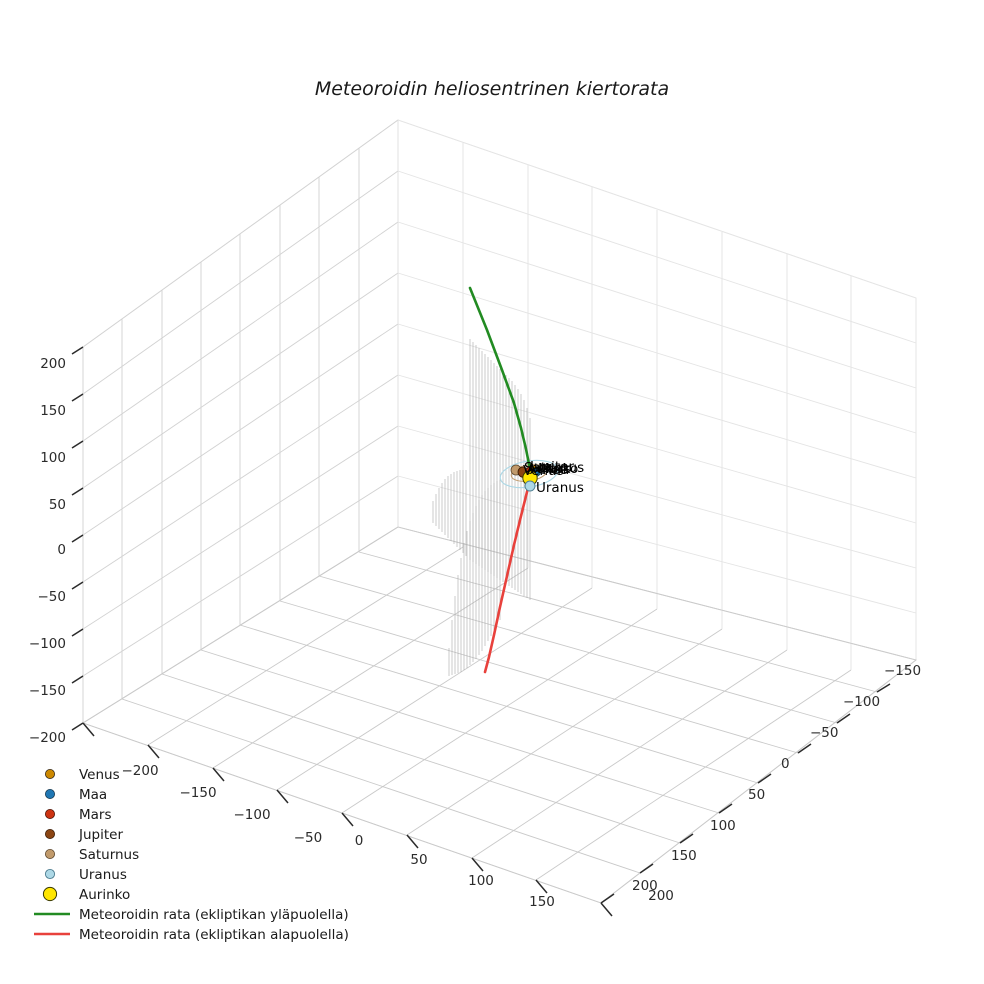  I want to click on legend-label: Mars, so click(95, 815).